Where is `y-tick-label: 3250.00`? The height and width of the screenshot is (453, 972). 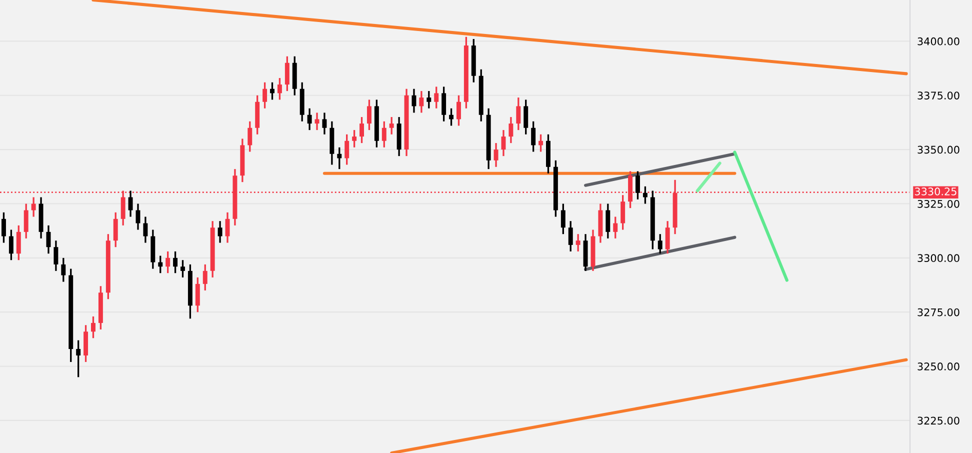
y-tick-label: 3250.00 is located at coordinates (939, 366).